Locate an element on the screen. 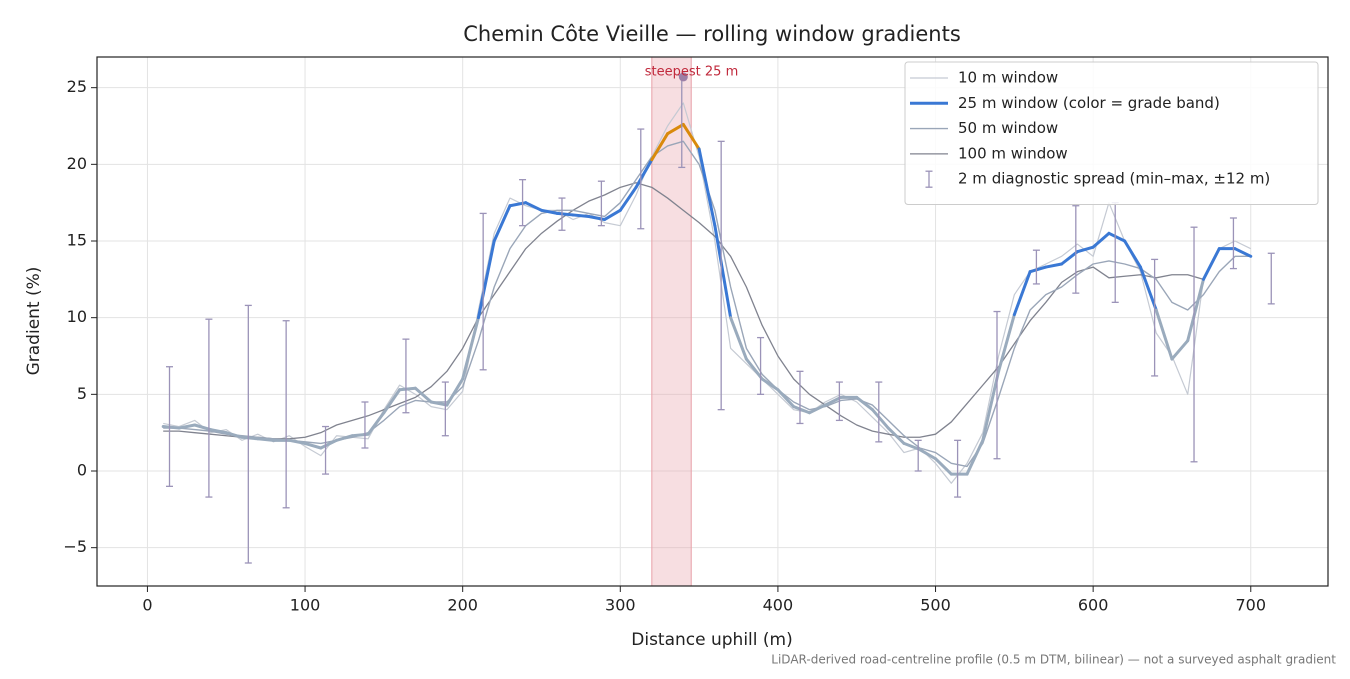 The image size is (1350, 679). legend-label: 50 m window is located at coordinates (1008, 128).